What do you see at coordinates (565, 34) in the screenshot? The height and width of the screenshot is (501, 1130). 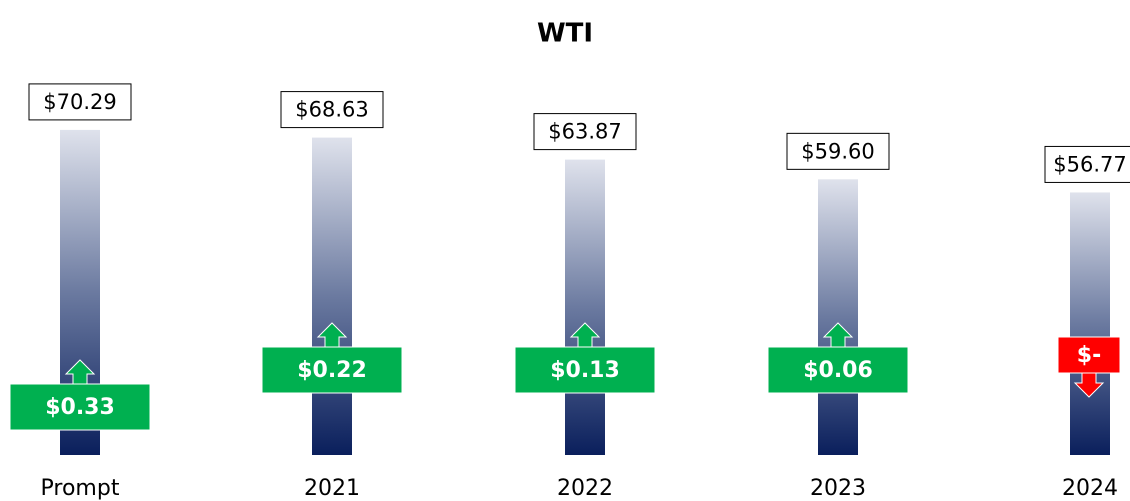 I see `chart-title: WTI` at bounding box center [565, 34].